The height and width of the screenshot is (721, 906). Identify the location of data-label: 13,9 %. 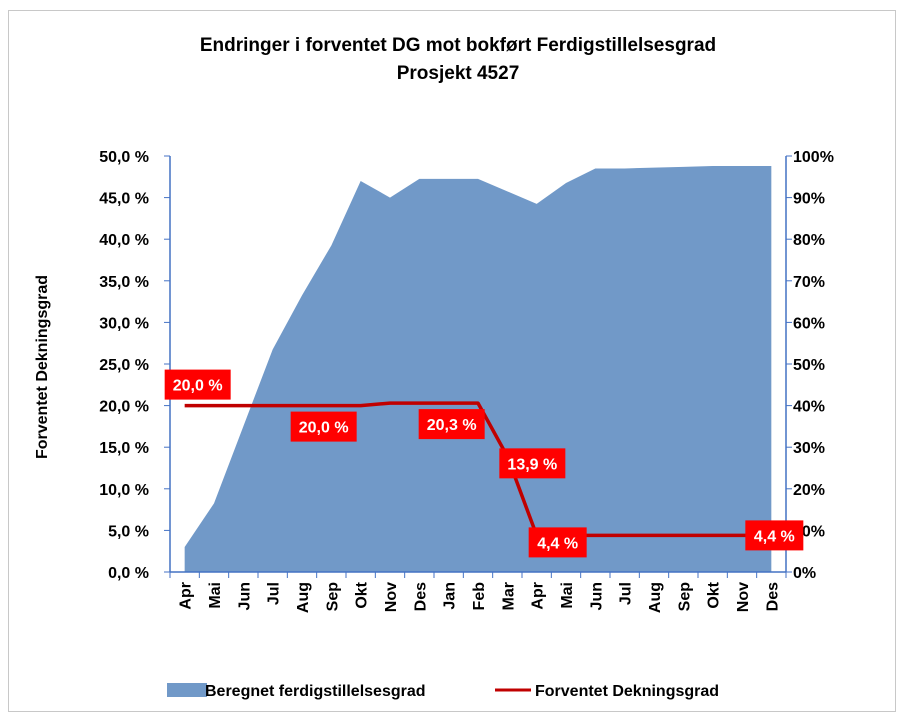
(532, 463).